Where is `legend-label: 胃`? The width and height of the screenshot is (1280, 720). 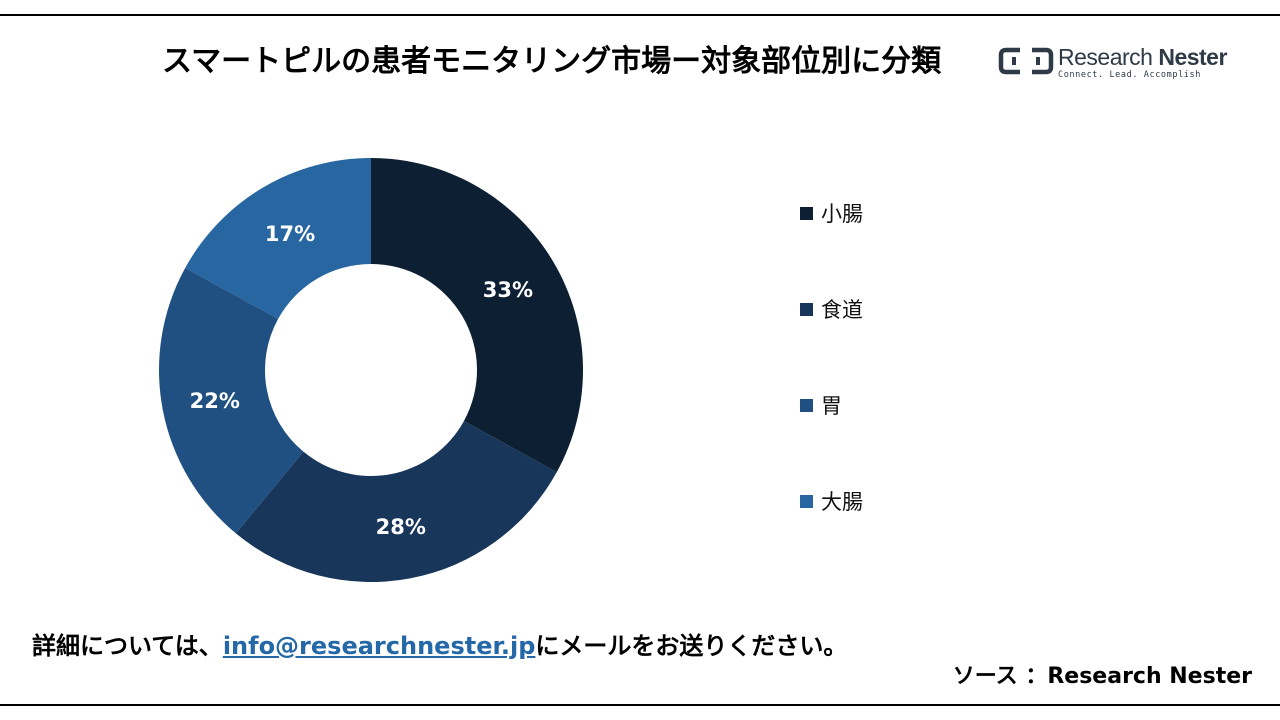
legend-label: 胃 is located at coordinates (831, 406).